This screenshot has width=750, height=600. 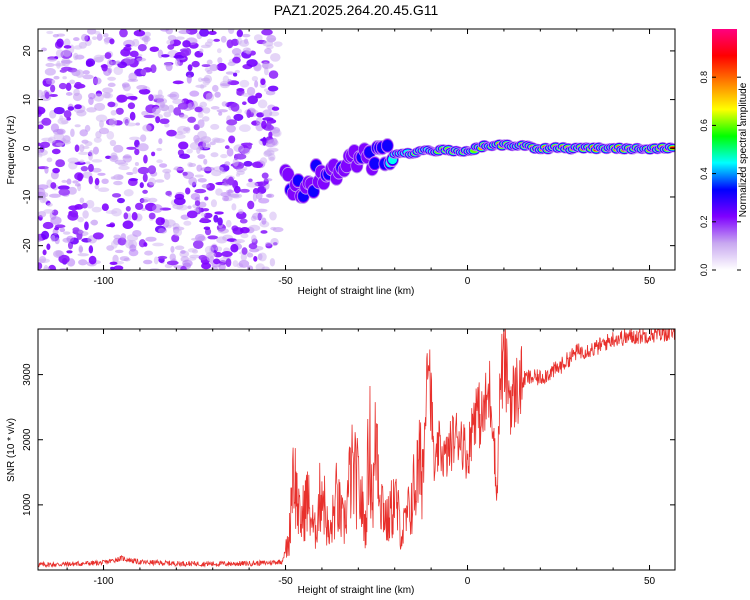 I want to click on colorbar-tick-label: 0.6, so click(x=704, y=125).